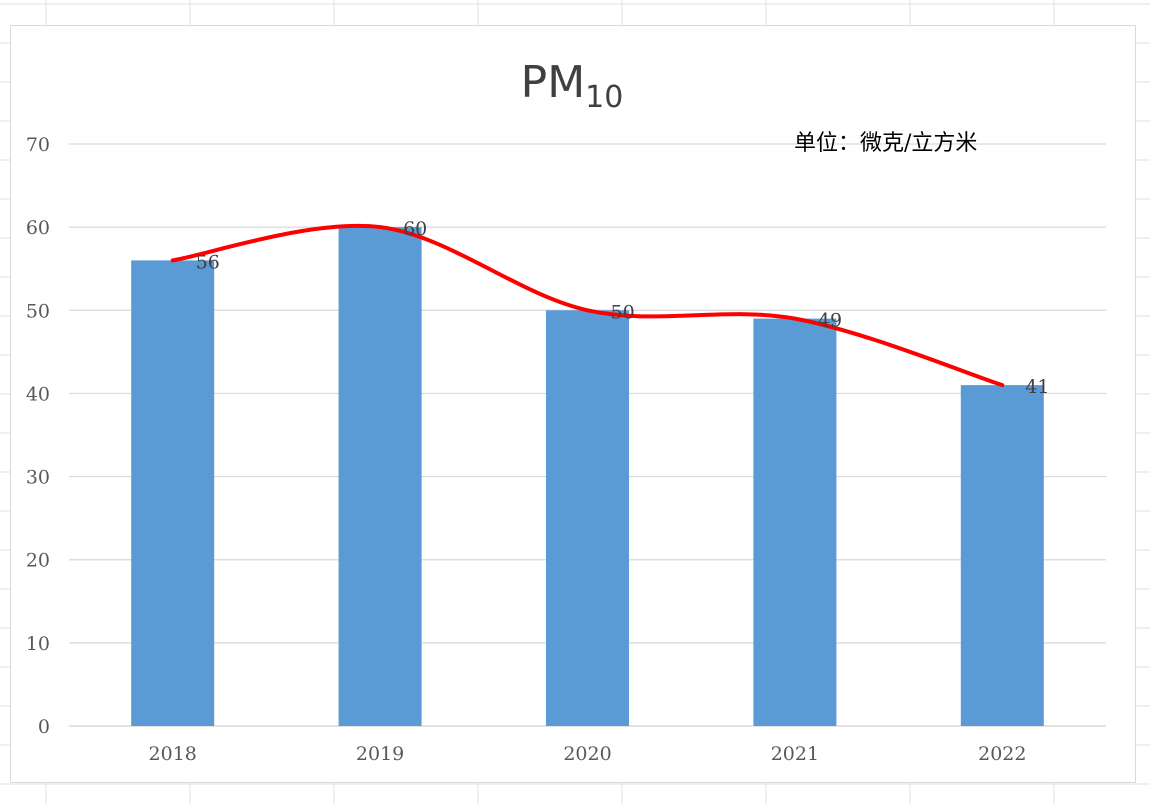 The height and width of the screenshot is (804, 1150). I want to click on x-tick-label: 2018, so click(173, 754).